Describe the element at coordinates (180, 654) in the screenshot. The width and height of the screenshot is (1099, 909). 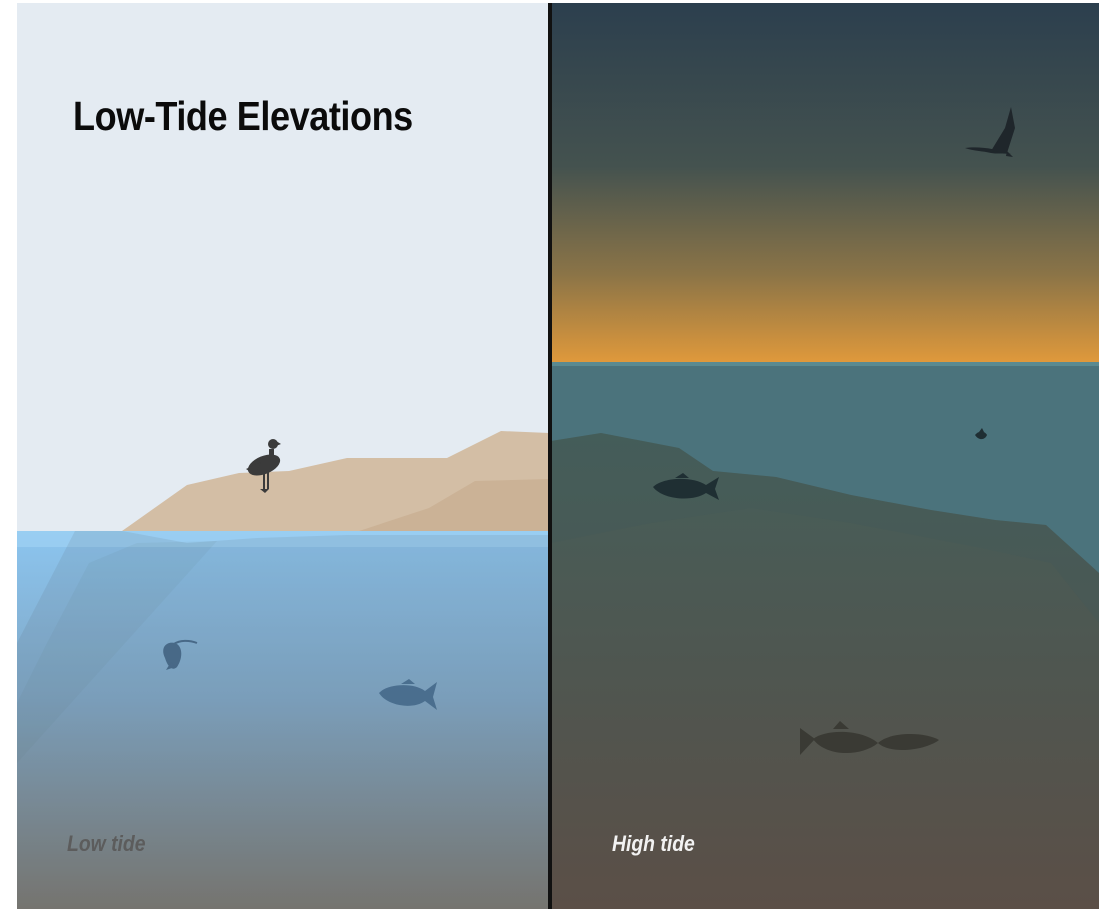
I see `anglerfish-icon` at that location.